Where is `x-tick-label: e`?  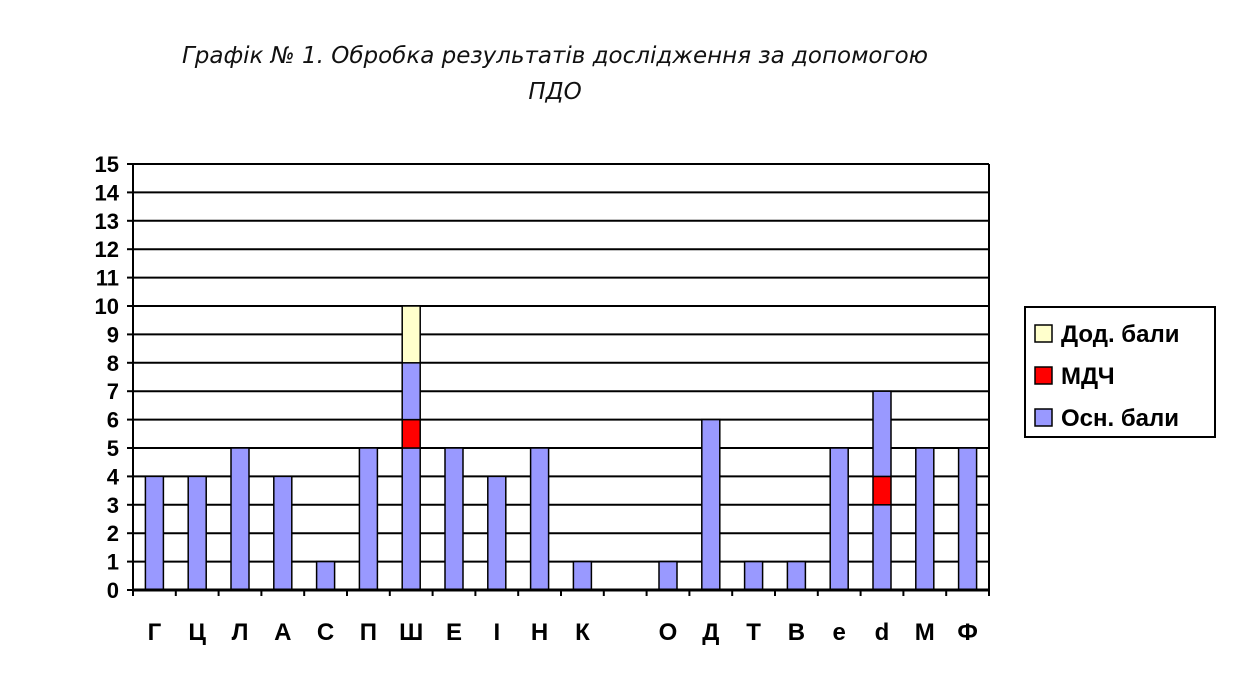 x-tick-label: e is located at coordinates (839, 632).